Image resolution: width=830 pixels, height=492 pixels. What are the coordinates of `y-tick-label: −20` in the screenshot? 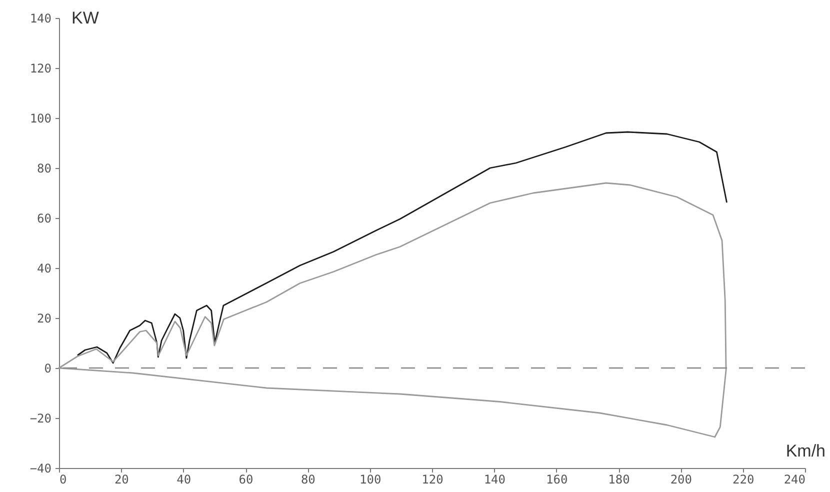 It's located at (41, 419).